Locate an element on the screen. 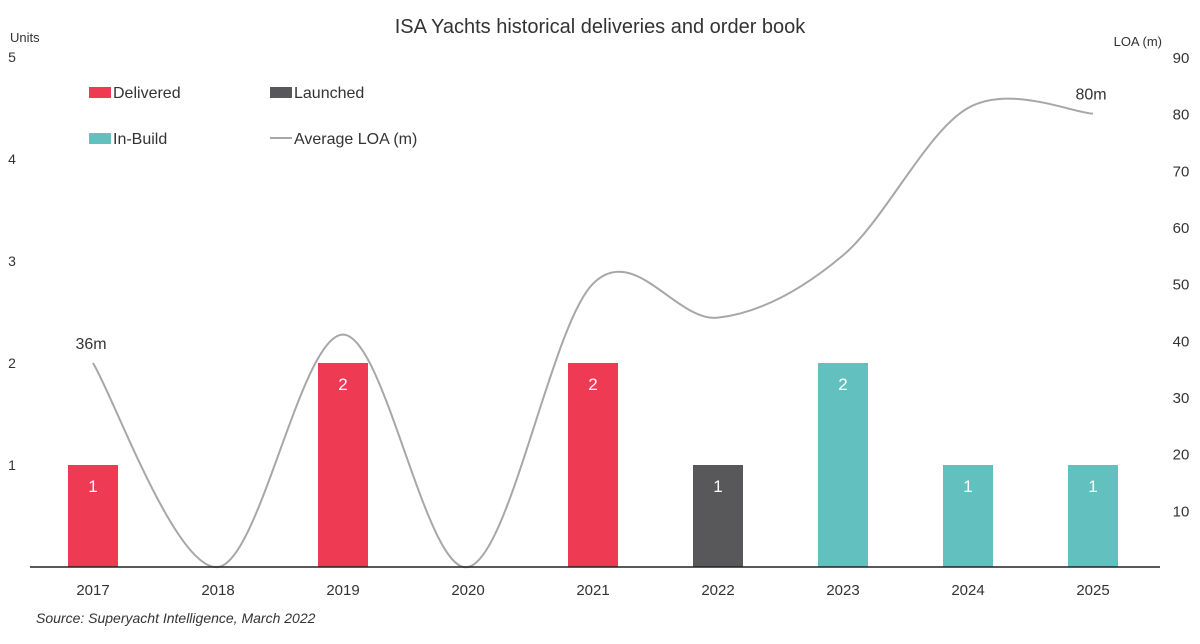 This screenshot has height=644, width=1200. y-right-tick-label: 30 is located at coordinates (1181, 398).